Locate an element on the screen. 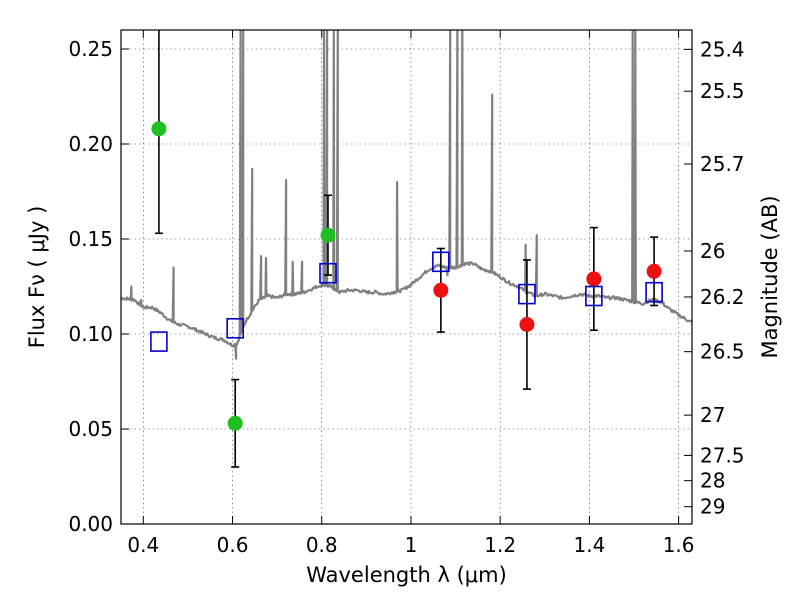 This screenshot has width=800, height=600. x-axis-label: Wavelength λ (μm) is located at coordinates (406, 575).